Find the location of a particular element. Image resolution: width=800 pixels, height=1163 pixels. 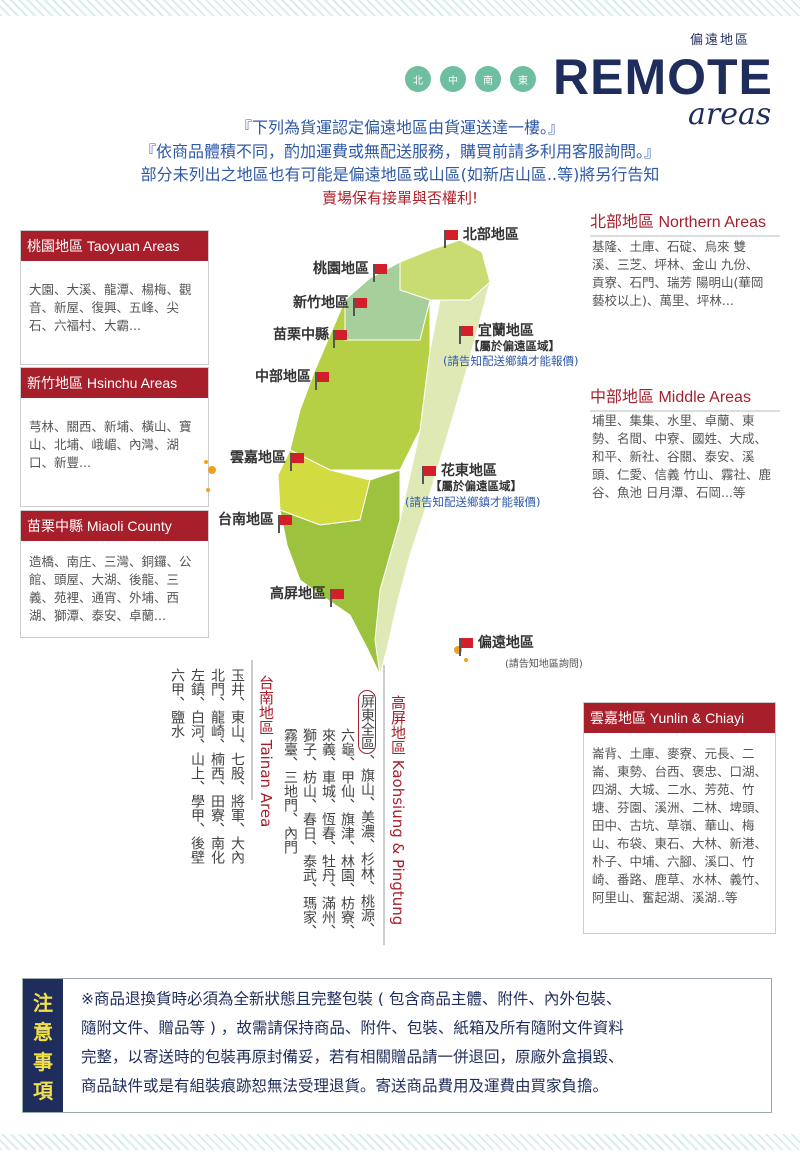

kaohsiung-col: 來義、車城、恆春、牡丹、滿州、 is located at coordinates (328, 833).